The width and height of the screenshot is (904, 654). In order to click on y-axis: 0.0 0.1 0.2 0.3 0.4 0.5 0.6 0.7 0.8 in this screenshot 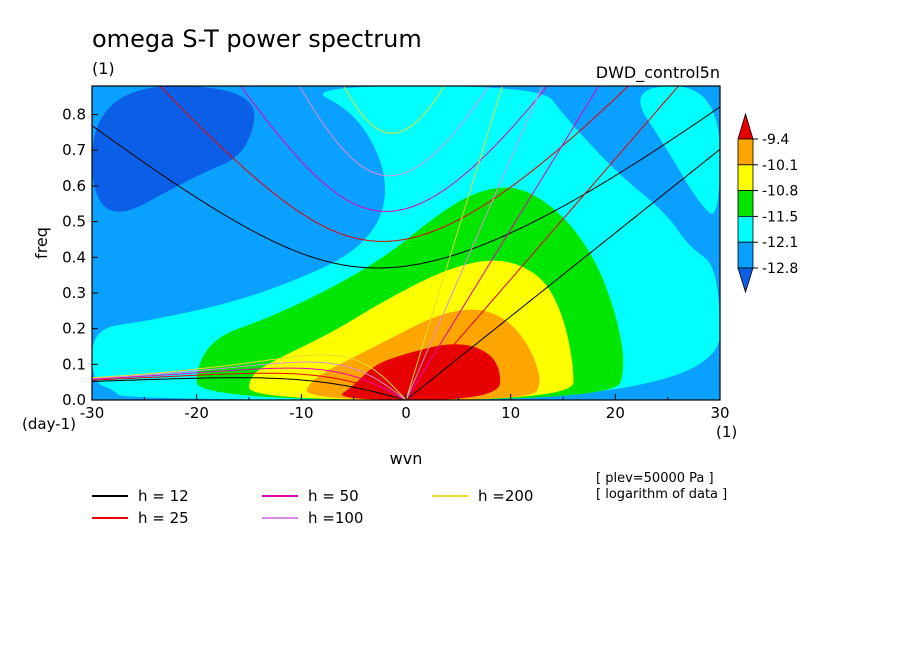, I will do `click(80, 257)`.